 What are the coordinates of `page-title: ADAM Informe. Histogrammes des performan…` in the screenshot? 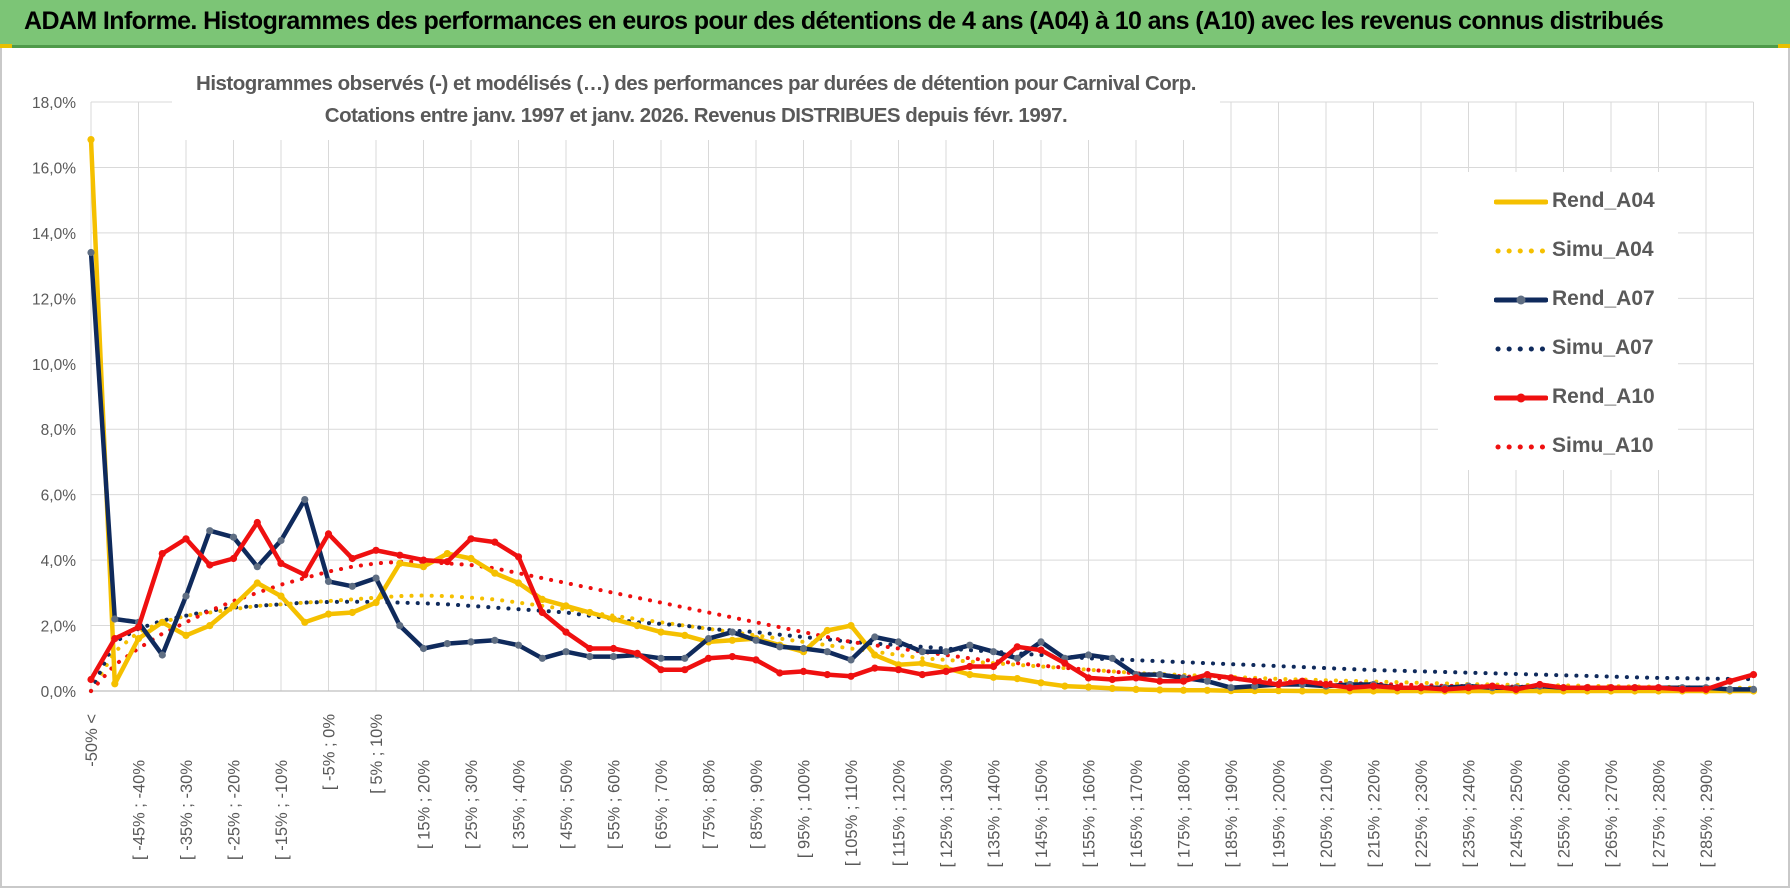 It's located at (844, 21).